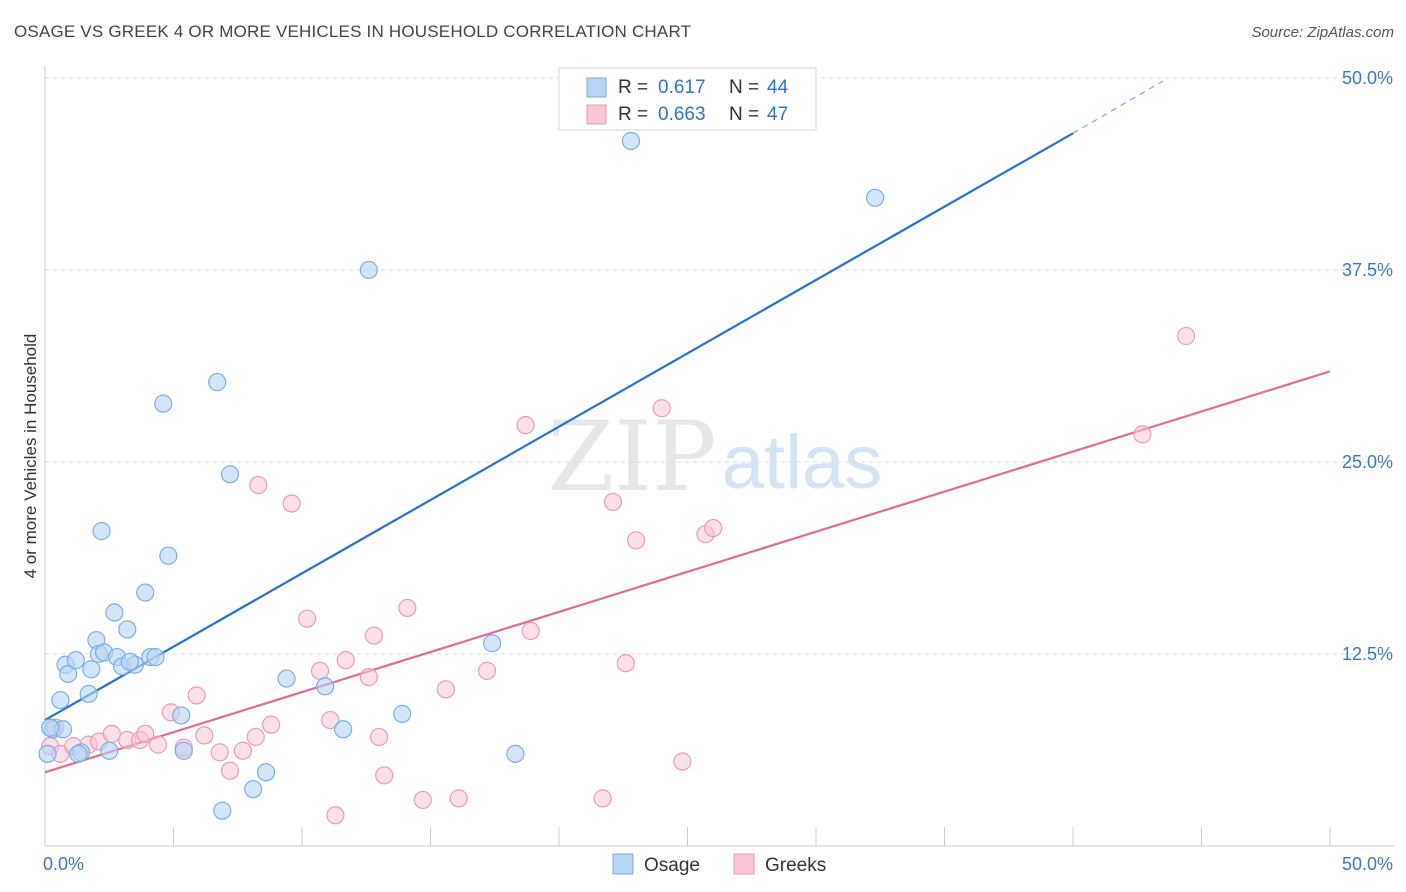  What do you see at coordinates (631, 457) in the screenshot?
I see `watermark-zip: ZIP` at bounding box center [631, 457].